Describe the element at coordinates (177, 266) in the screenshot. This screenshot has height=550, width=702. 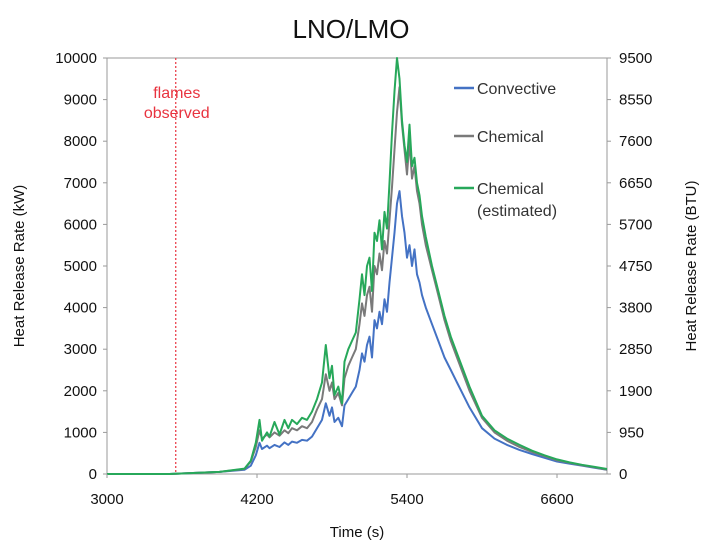
I see `annotation-layer: flames observed` at that location.